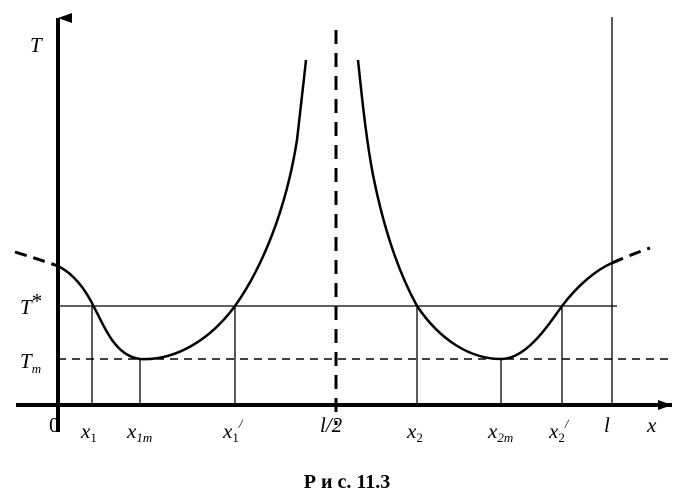 The image size is (694, 503). What do you see at coordinates (631, 255) in the screenshot?
I see `right-curve-dashed-extension` at bounding box center [631, 255].